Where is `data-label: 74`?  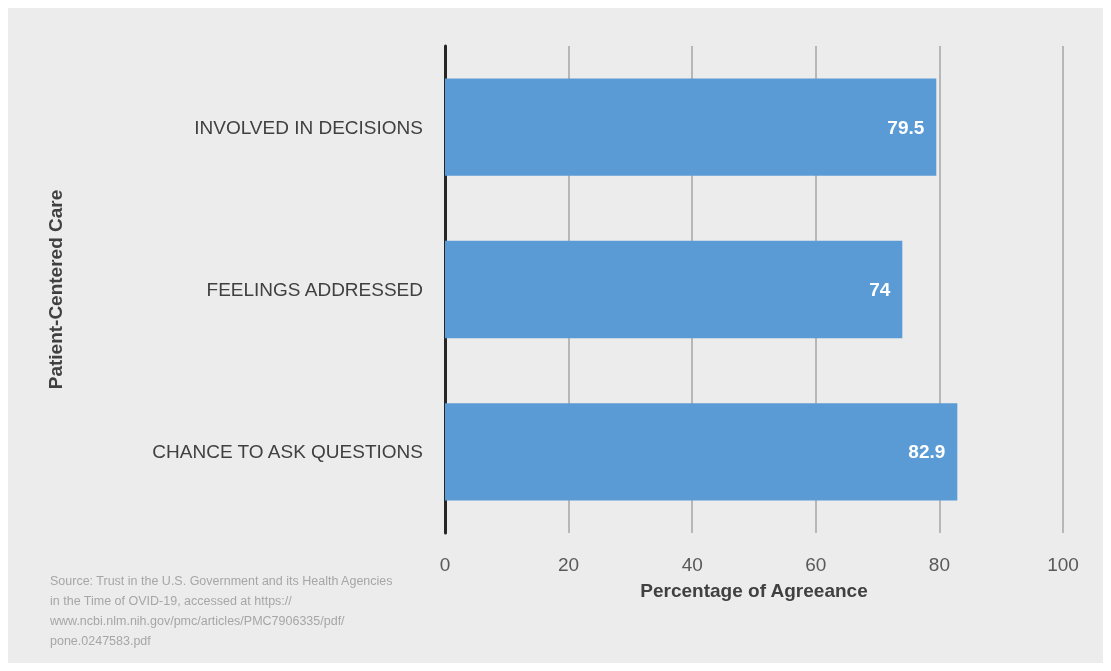
data-label: 74 is located at coordinates (880, 289).